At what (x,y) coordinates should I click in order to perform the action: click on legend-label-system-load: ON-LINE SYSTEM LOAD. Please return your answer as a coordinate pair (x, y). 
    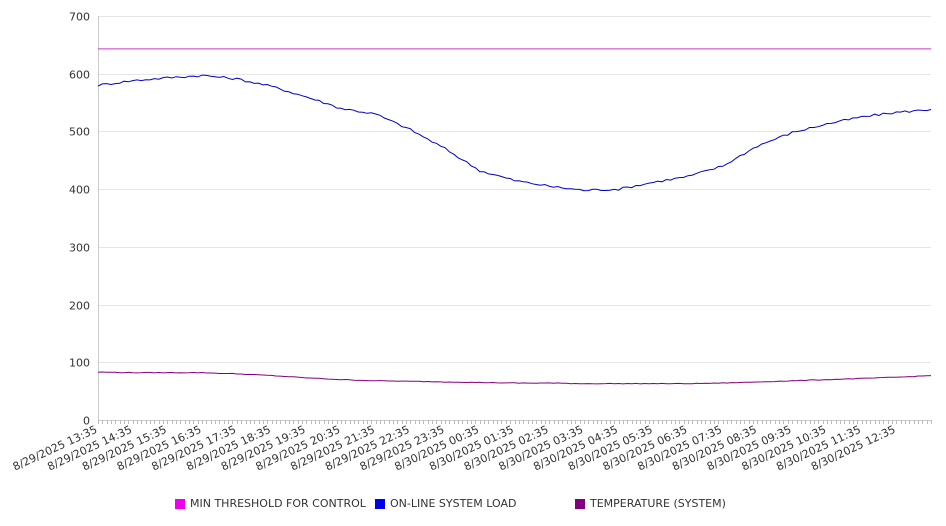
    Looking at the image, I should click on (453, 503).